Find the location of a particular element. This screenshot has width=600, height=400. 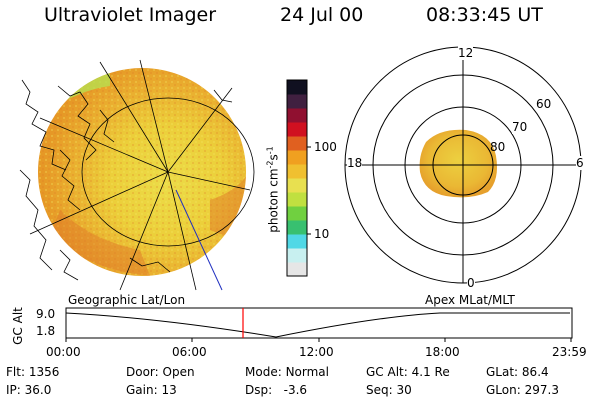

alt-tick-1-8: 1.8 is located at coordinates (46, 331).